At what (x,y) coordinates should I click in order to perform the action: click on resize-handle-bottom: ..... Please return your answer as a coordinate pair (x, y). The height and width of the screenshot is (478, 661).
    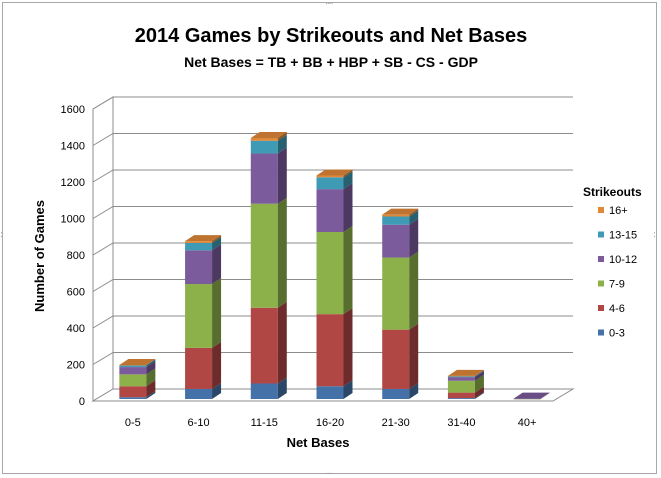
    Looking at the image, I should click on (329, 472).